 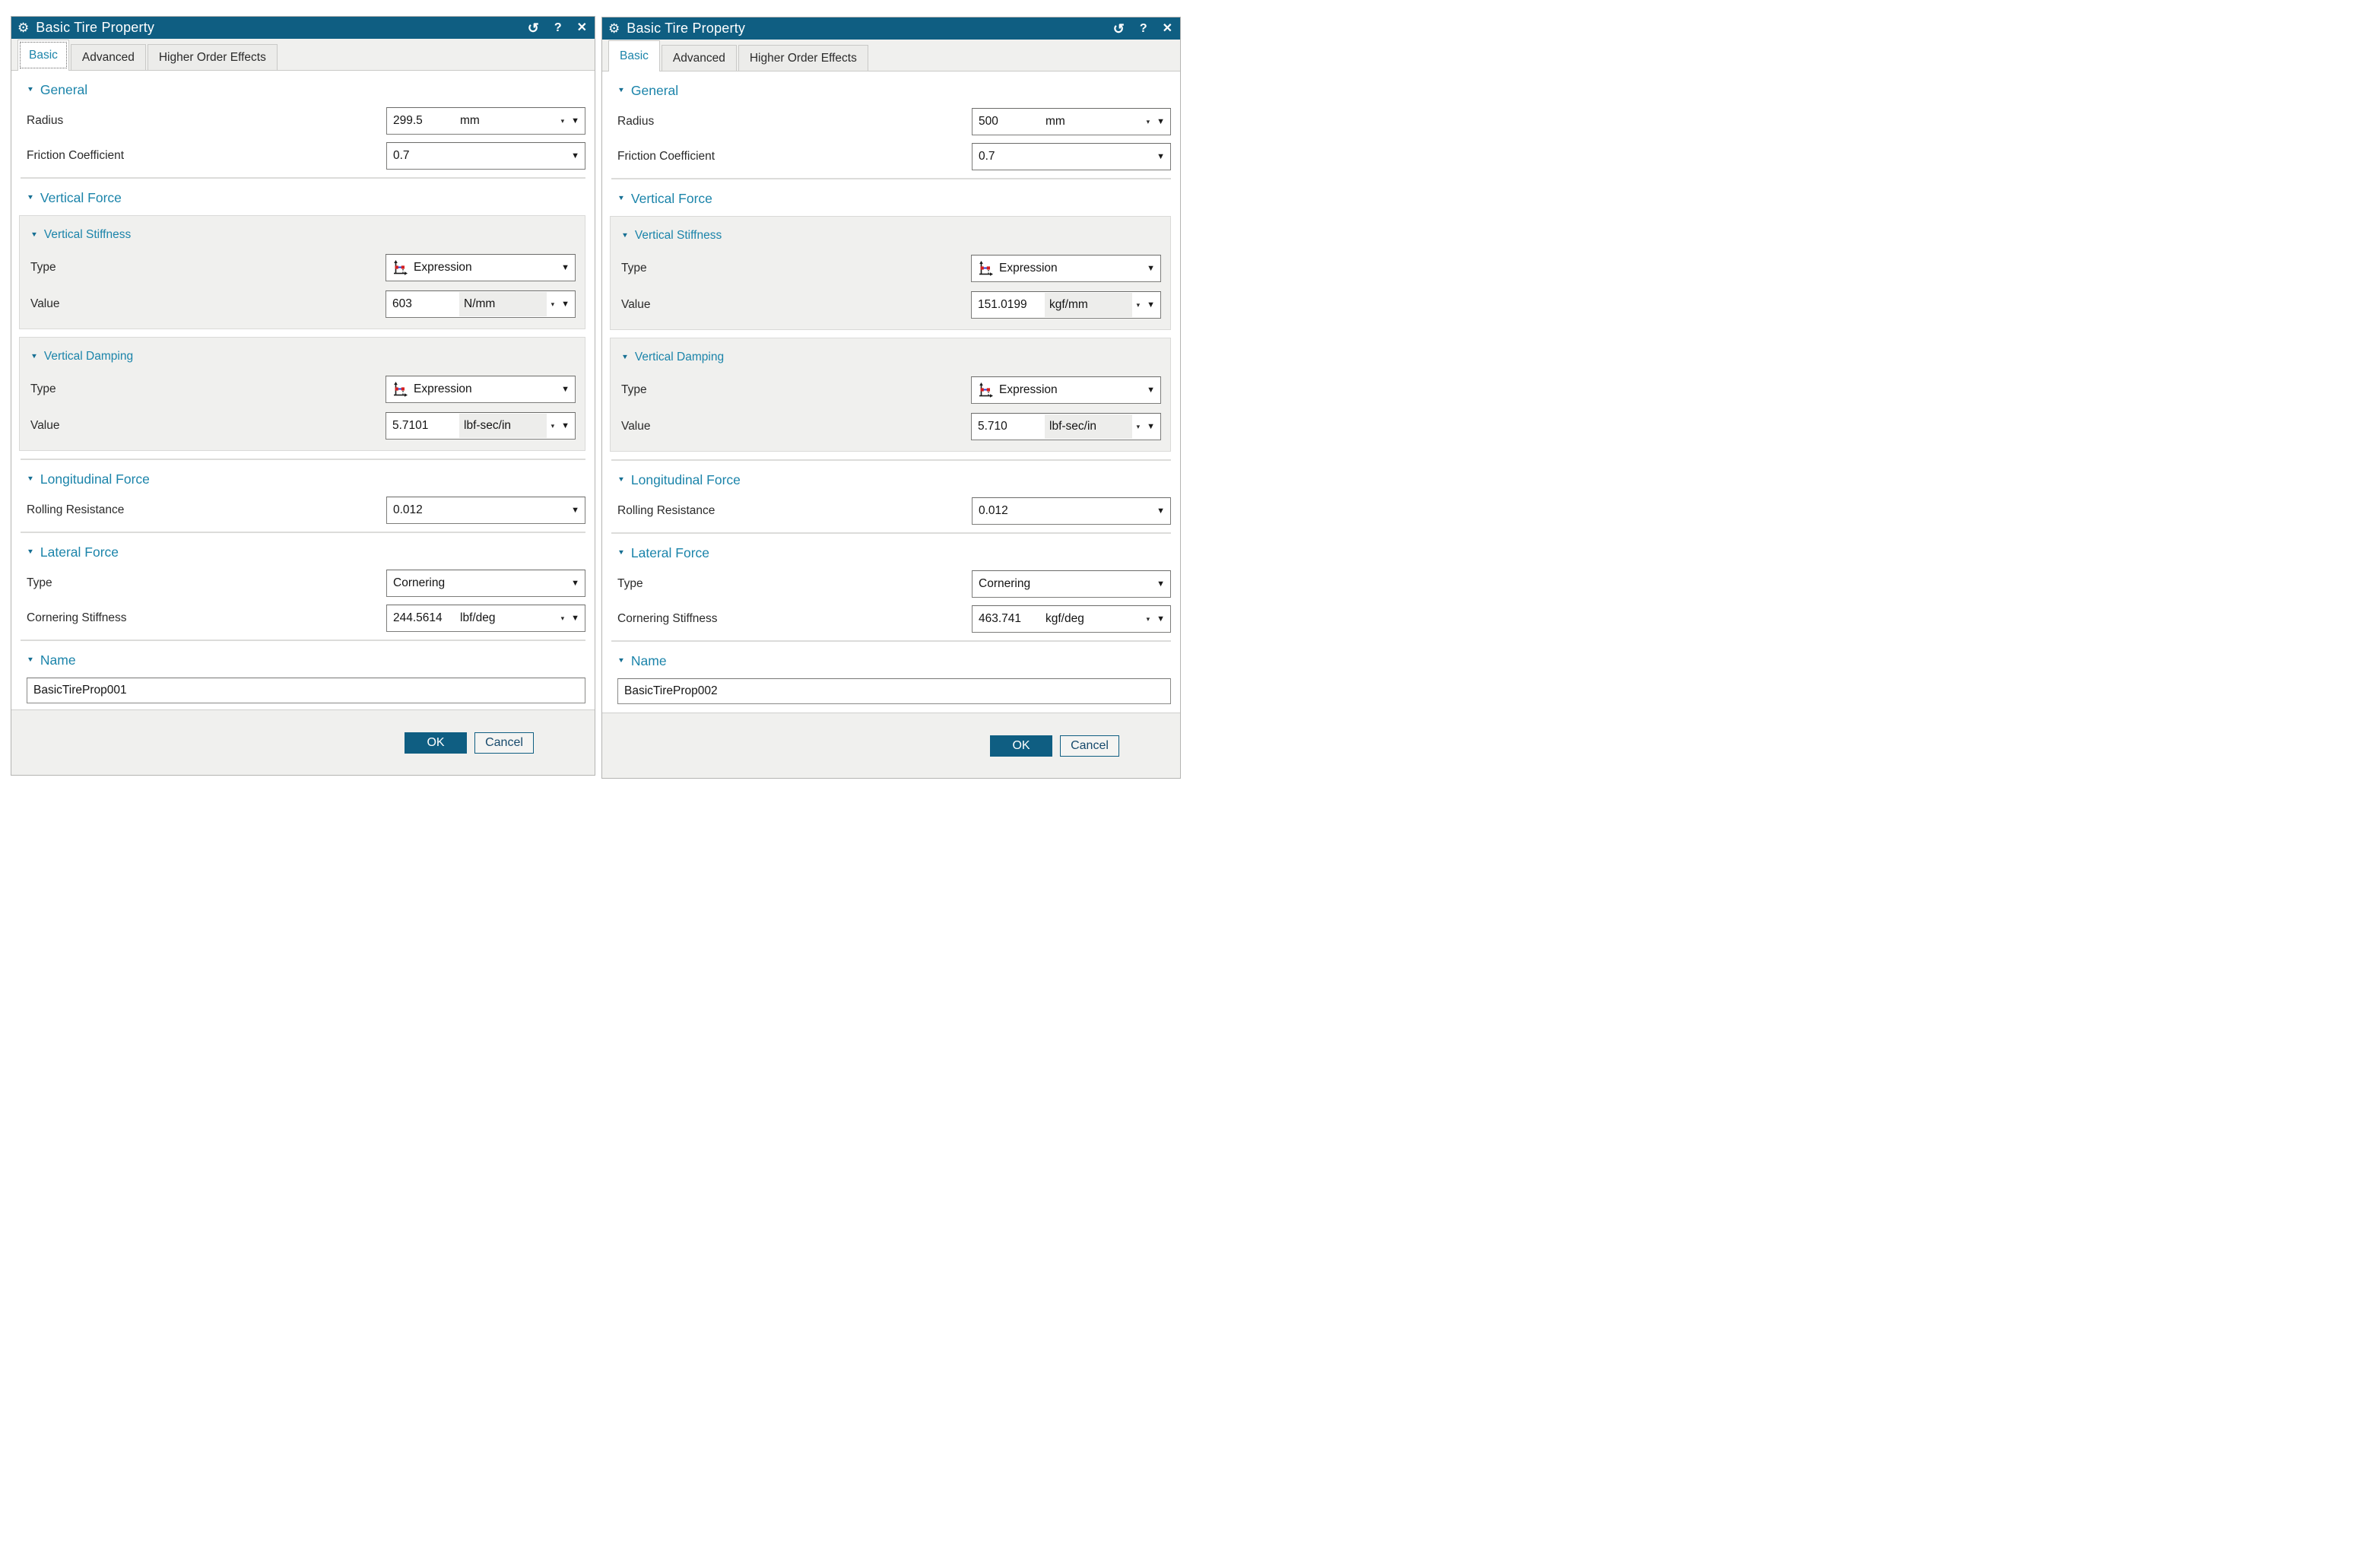 I want to click on cornering-stiffness-value: 244.5614, so click(x=418, y=617).